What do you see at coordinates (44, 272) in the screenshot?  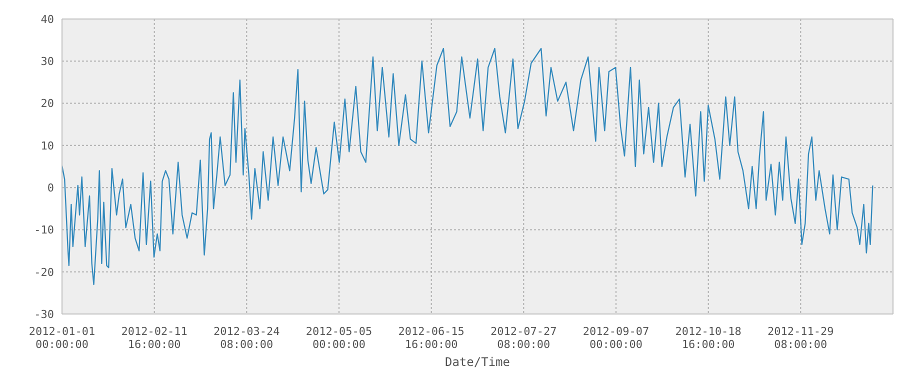 I see `y-tick-label: -20` at bounding box center [44, 272].